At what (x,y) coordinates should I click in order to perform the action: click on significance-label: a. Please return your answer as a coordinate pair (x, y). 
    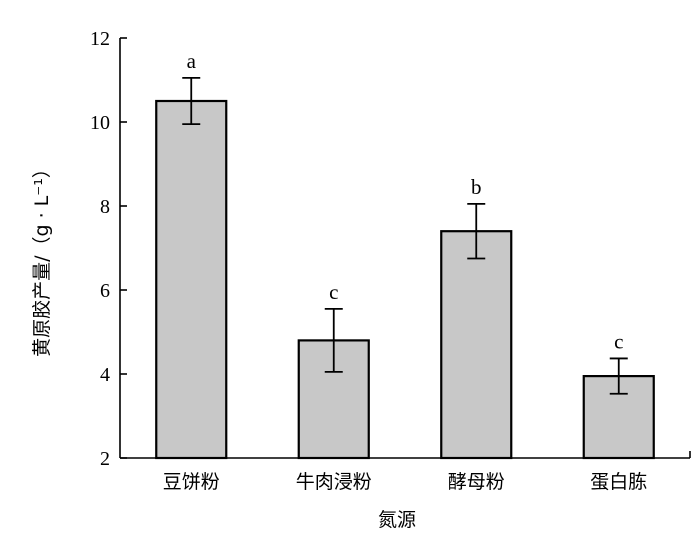
    Looking at the image, I should click on (192, 61).